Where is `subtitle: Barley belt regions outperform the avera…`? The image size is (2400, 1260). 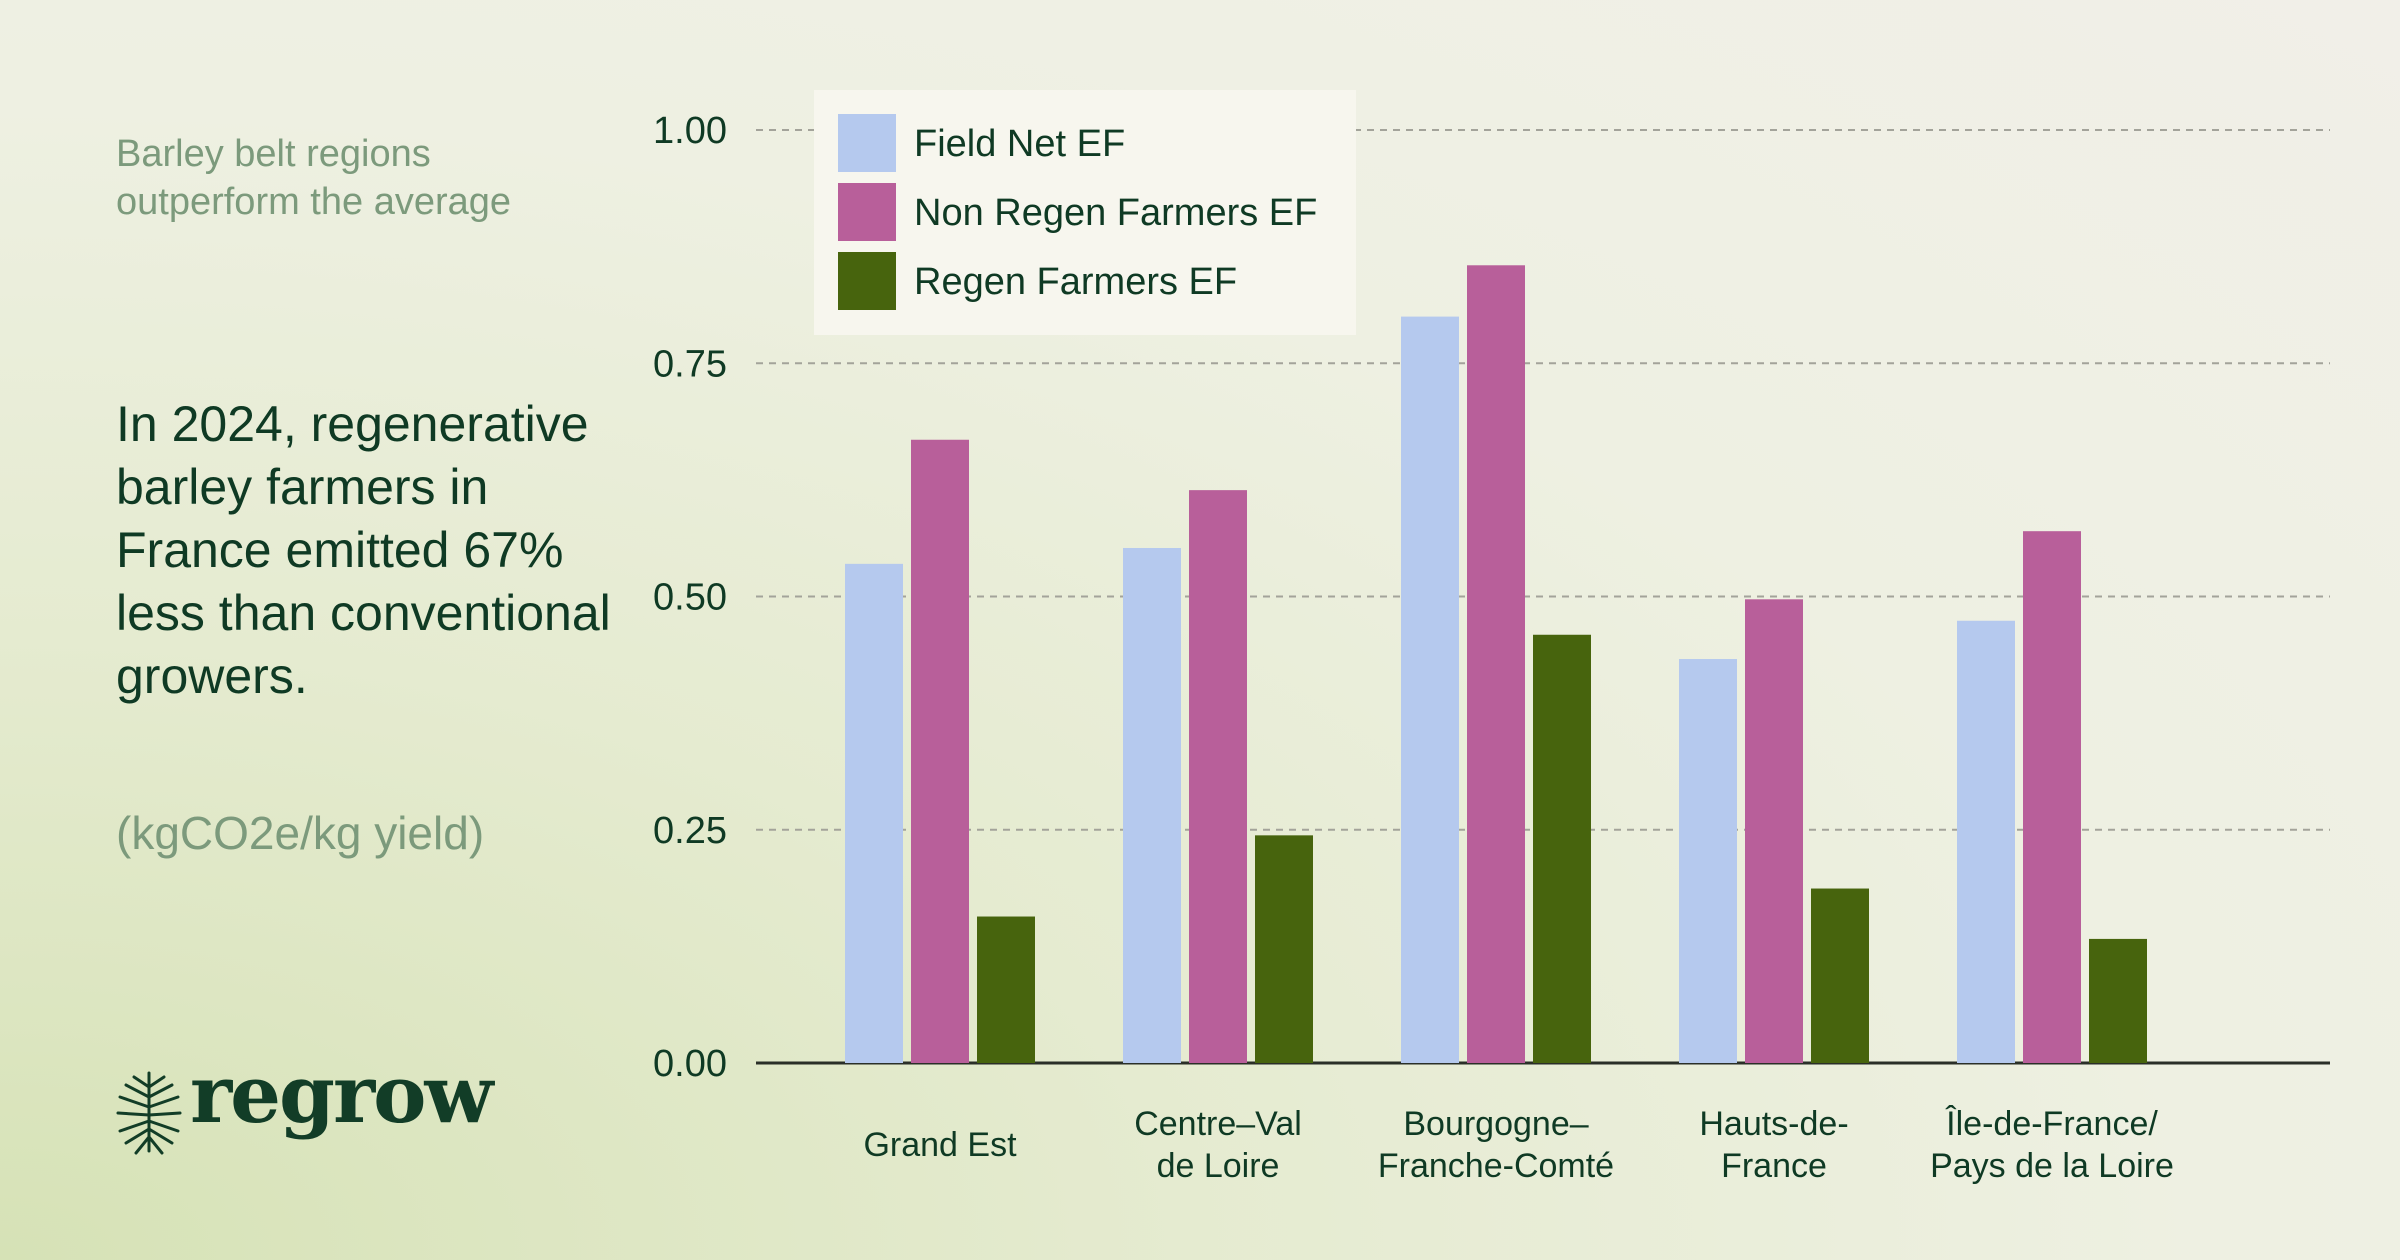
subtitle: Barley belt regions outperform the avera… is located at coordinates (314, 178).